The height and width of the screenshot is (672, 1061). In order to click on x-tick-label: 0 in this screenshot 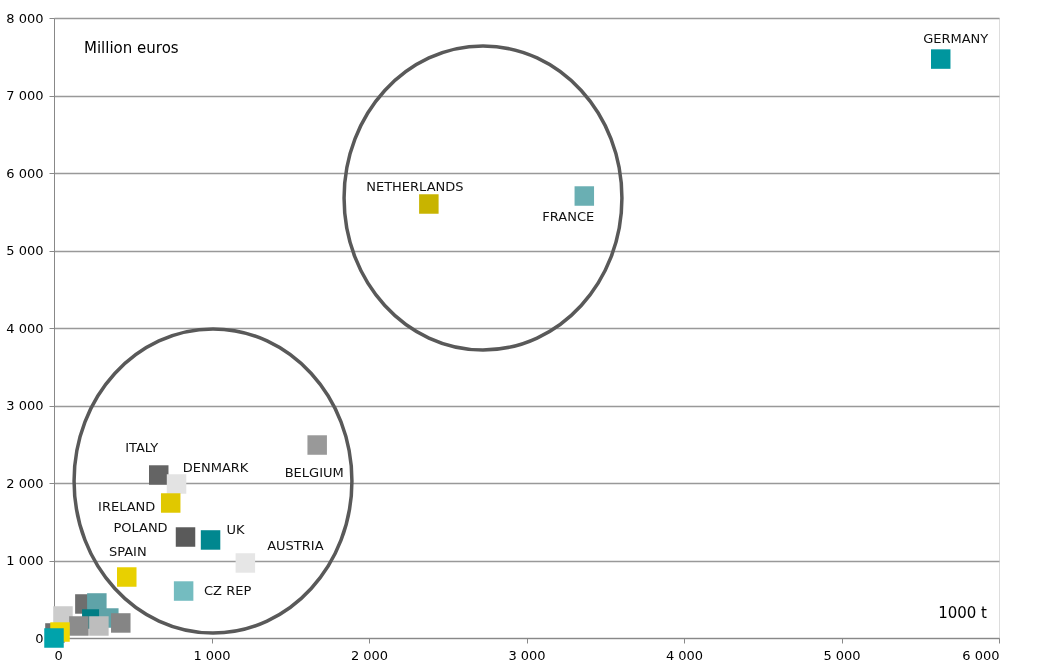, I will do `click(58, 655)`.